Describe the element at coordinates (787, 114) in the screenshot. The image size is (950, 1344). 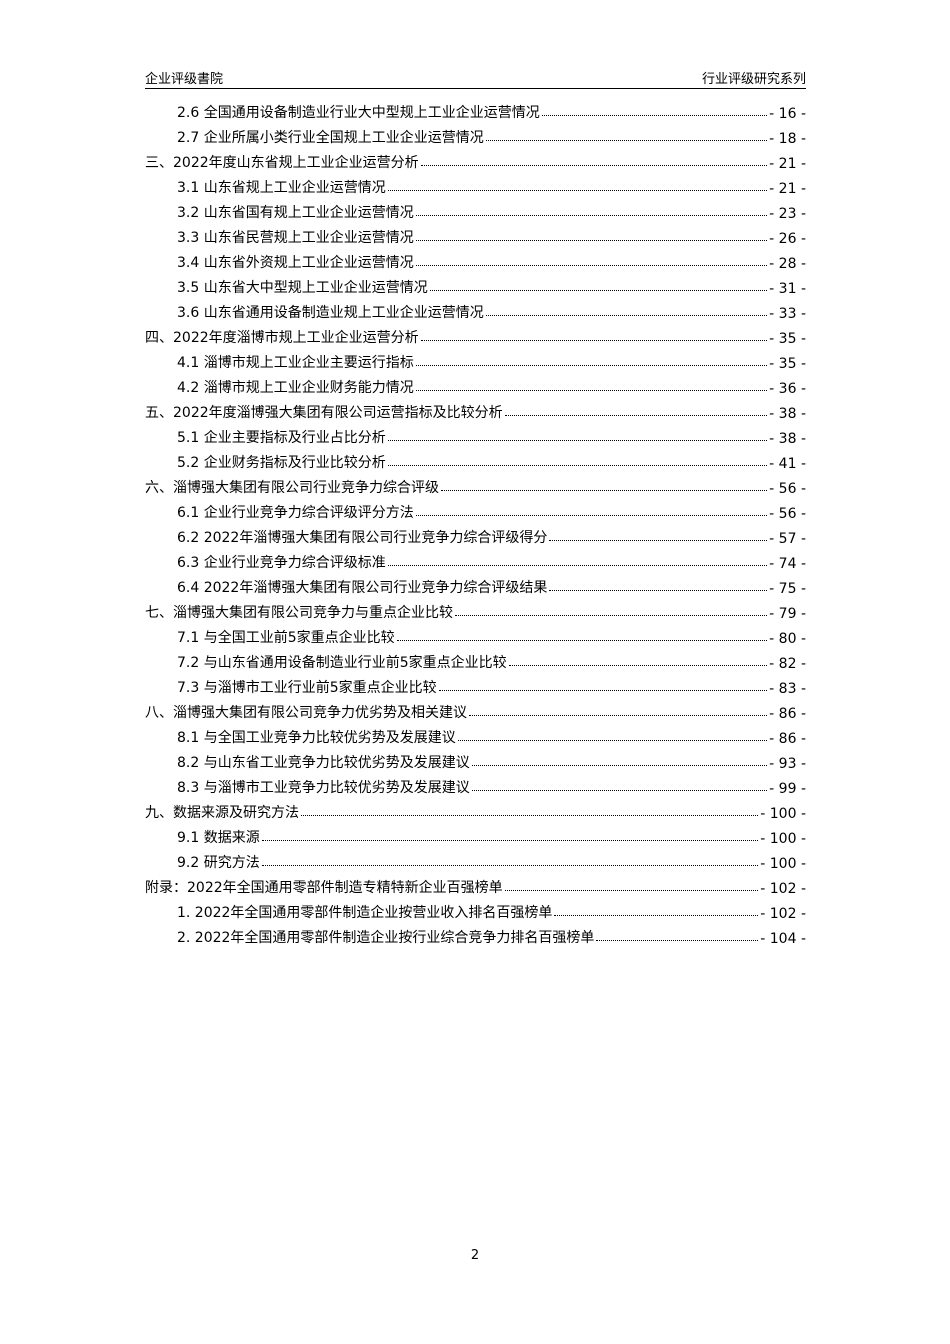
I see `toc-page: - 16 -` at that location.